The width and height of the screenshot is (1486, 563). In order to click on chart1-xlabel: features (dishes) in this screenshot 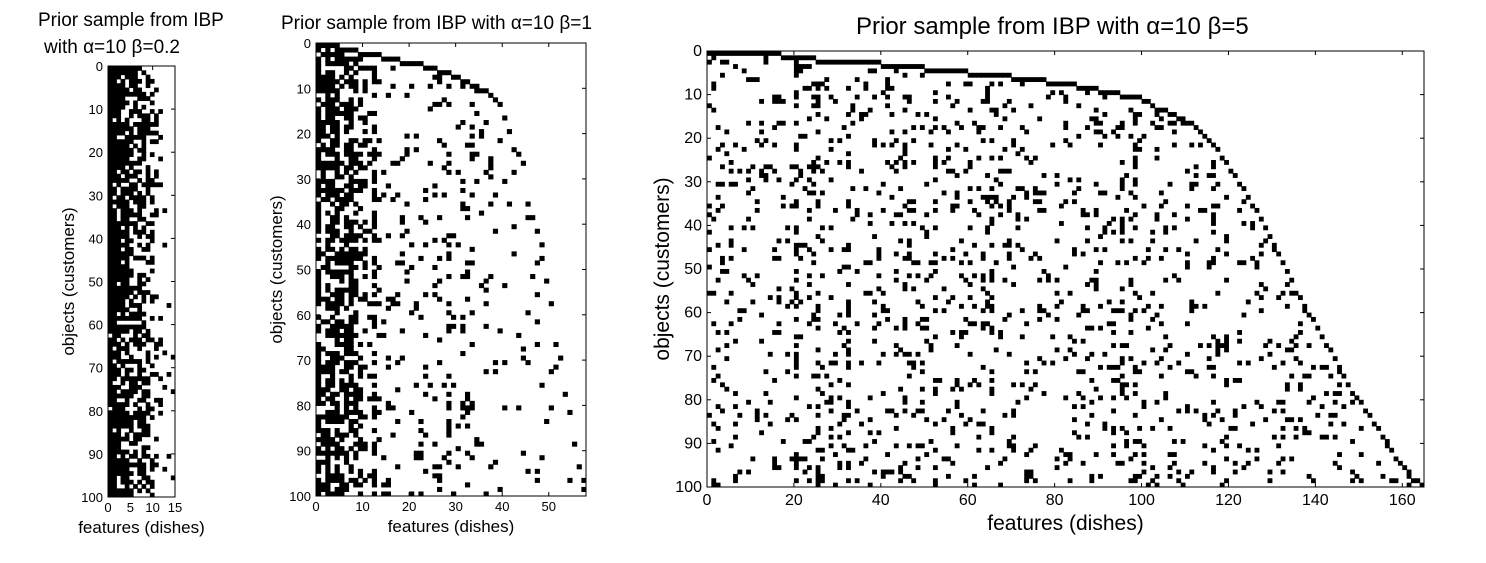, I will do `click(141, 527)`.